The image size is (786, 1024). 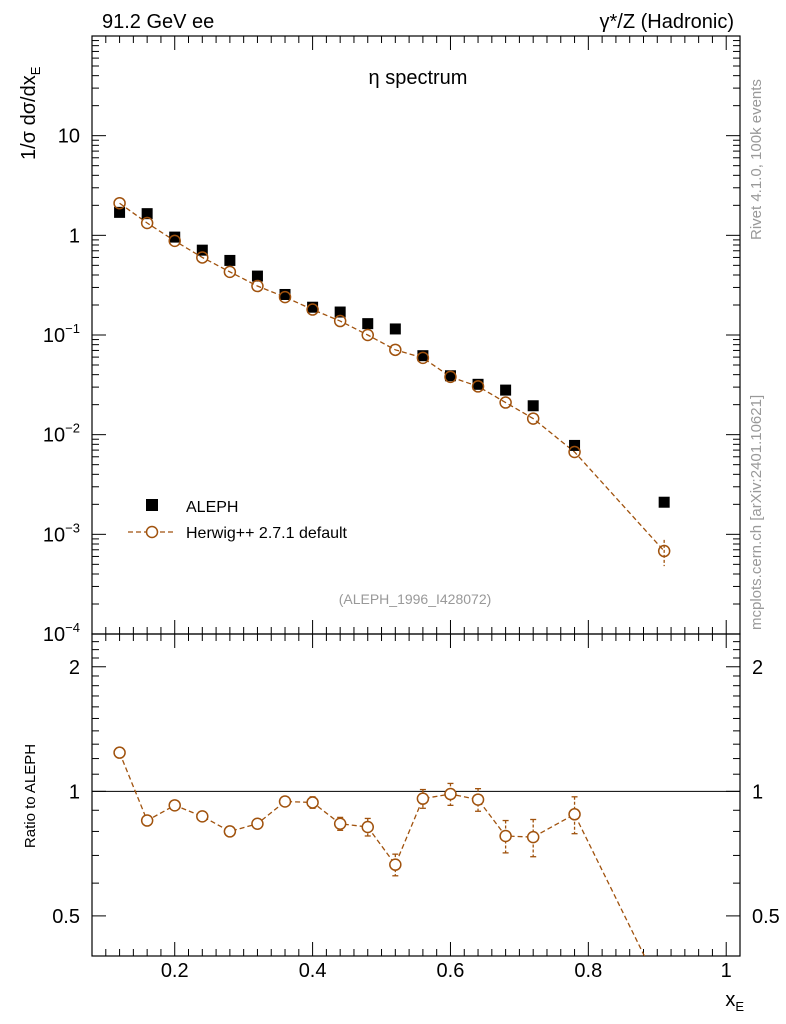 I want to click on main-y-tick-labels: 10 1 10⁻¹ 10⁻² 10⁻³ 10⁻⁴, so click(x=61, y=386).